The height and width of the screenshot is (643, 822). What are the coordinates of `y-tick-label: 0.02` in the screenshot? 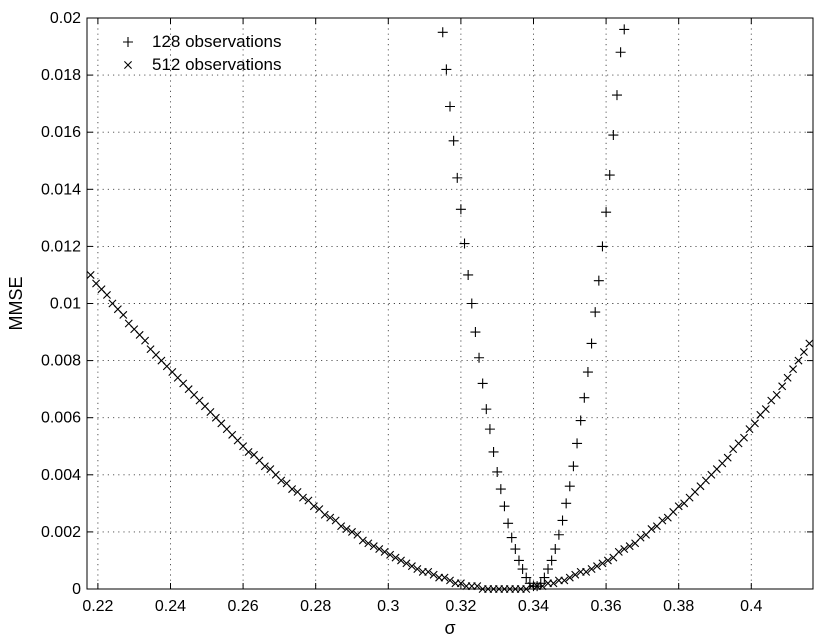 It's located at (65, 18).